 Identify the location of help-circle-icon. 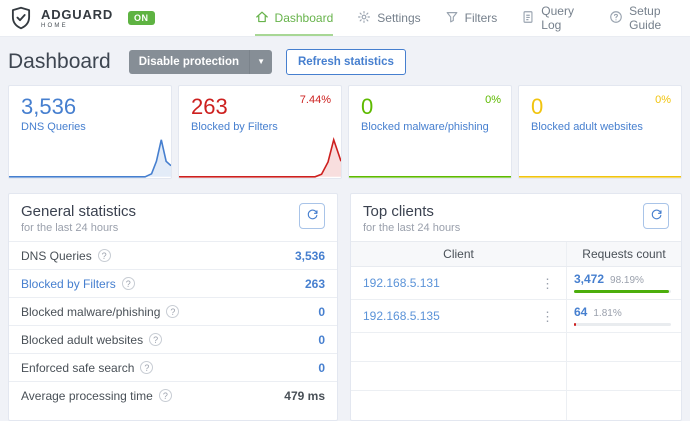
(616, 18).